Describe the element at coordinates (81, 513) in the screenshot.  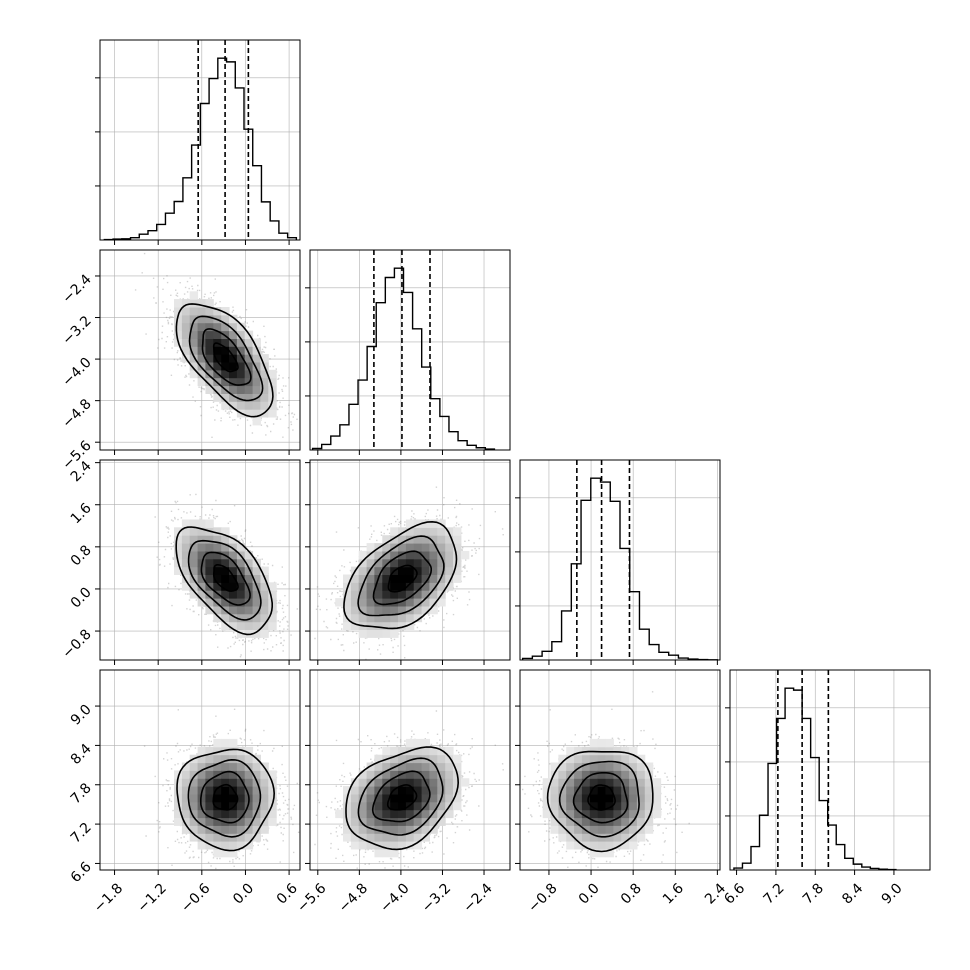
I see `y-tick-label: 1.6` at that location.